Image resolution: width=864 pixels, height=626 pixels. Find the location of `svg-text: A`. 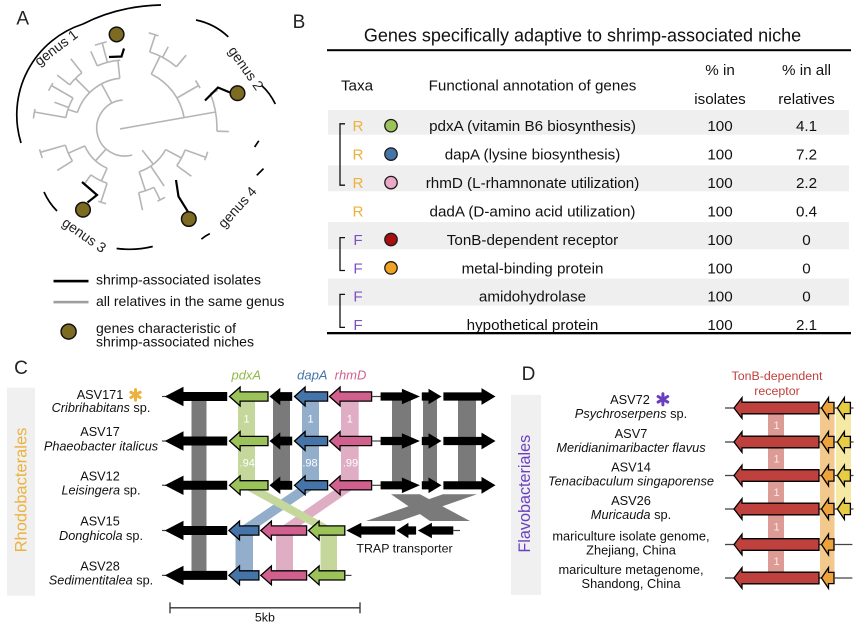

svg-text: A is located at coordinates (22, 18).